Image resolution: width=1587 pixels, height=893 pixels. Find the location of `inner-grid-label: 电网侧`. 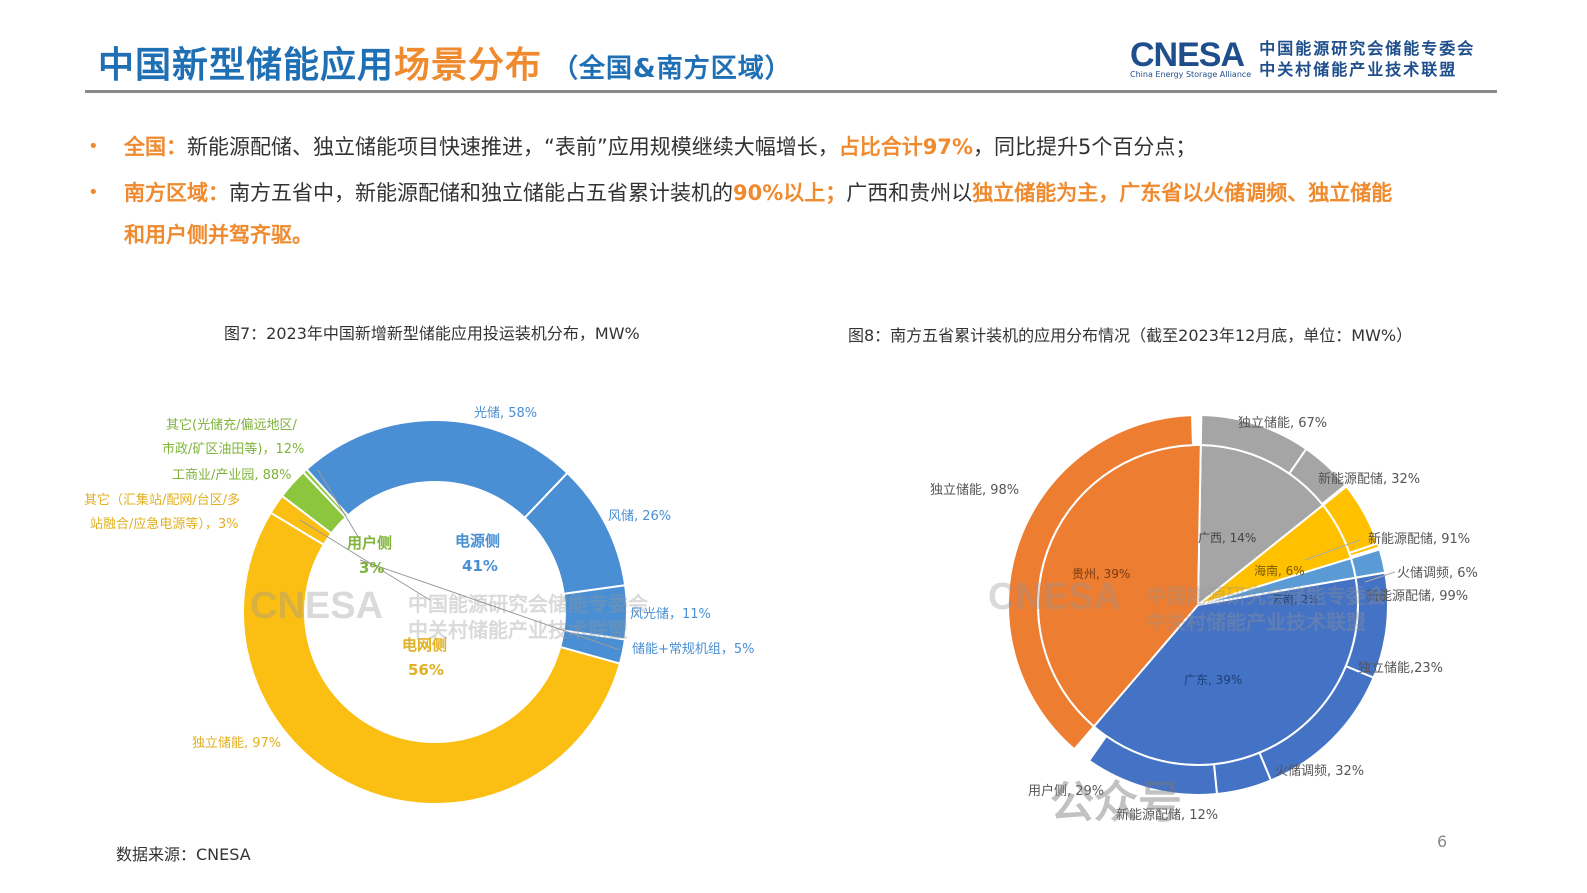

inner-grid-label: 电网侧 is located at coordinates (425, 645).